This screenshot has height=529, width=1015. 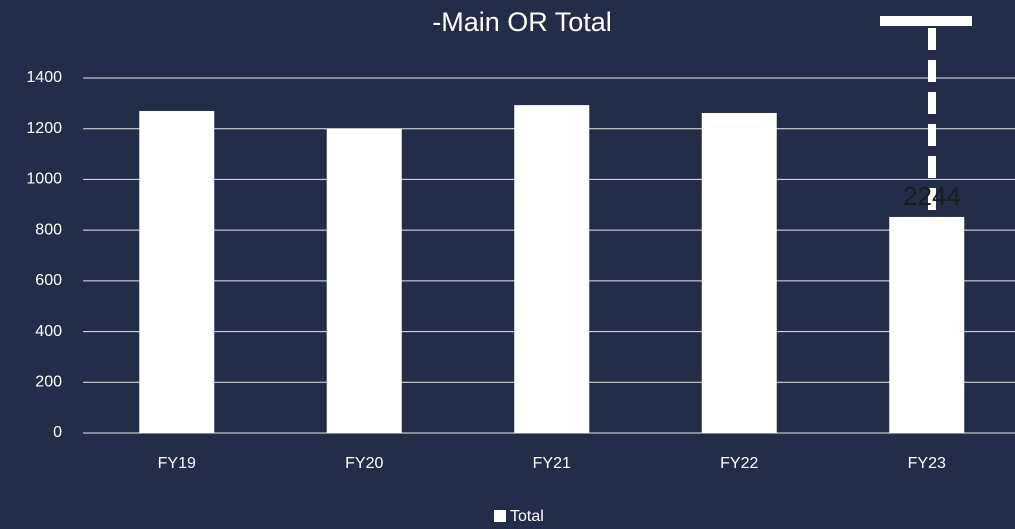 I want to click on annotation: 2244, so click(x=932, y=196).